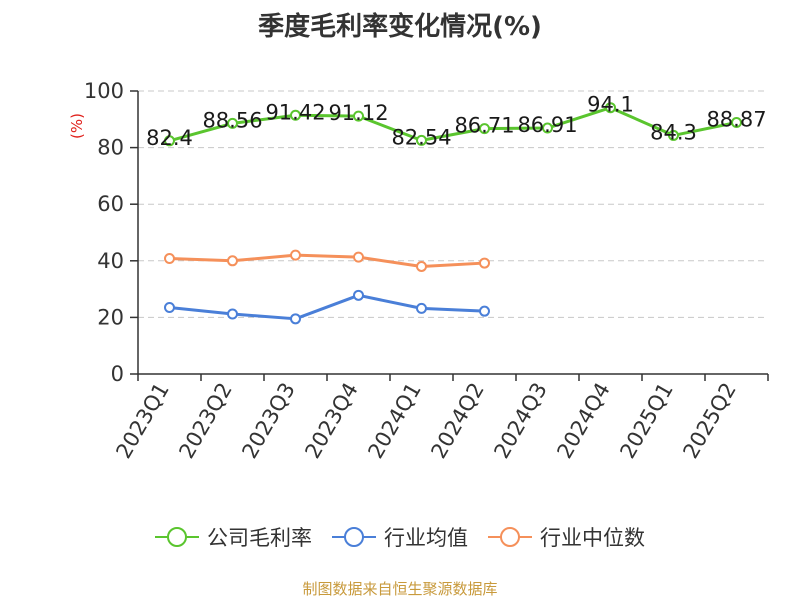 This screenshot has height=600, width=800. I want to click on x-tick-label: 2025Q1, so click(646, 421).